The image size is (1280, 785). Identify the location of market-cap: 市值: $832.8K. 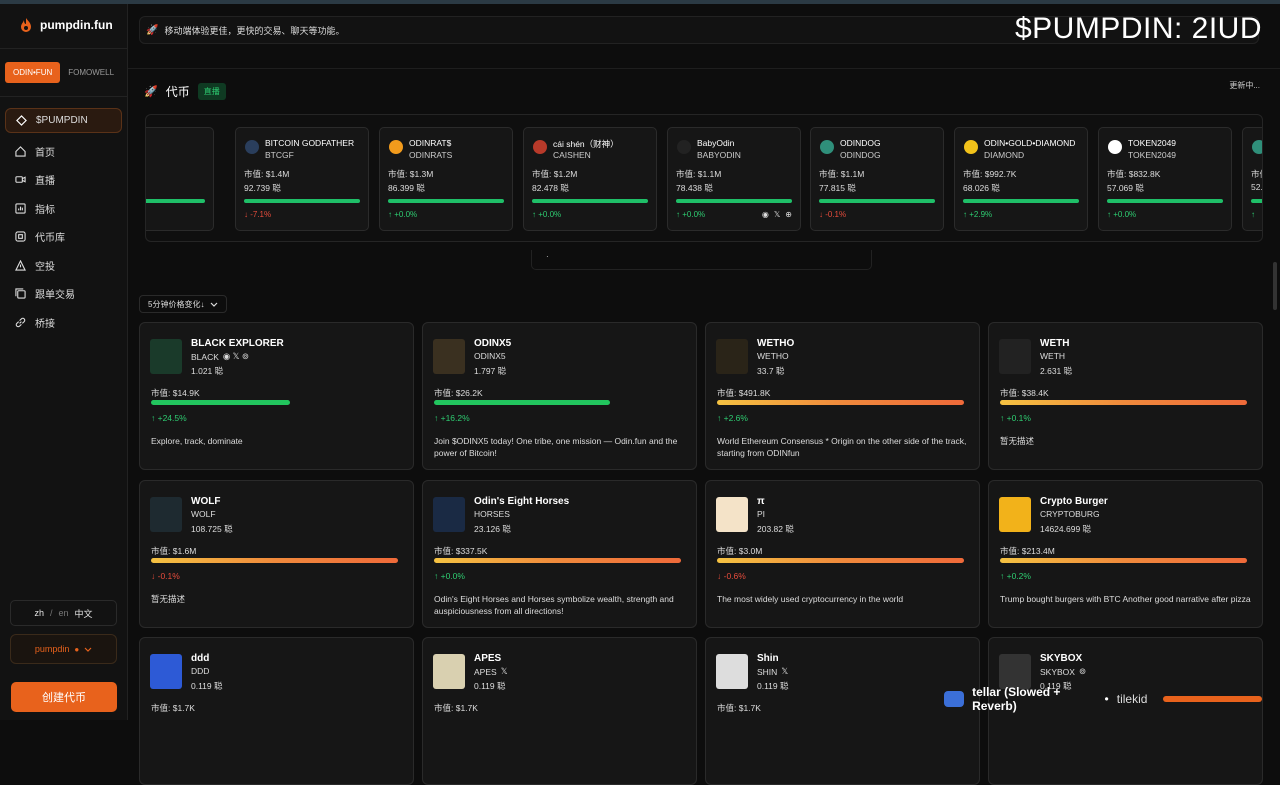
(1134, 174).